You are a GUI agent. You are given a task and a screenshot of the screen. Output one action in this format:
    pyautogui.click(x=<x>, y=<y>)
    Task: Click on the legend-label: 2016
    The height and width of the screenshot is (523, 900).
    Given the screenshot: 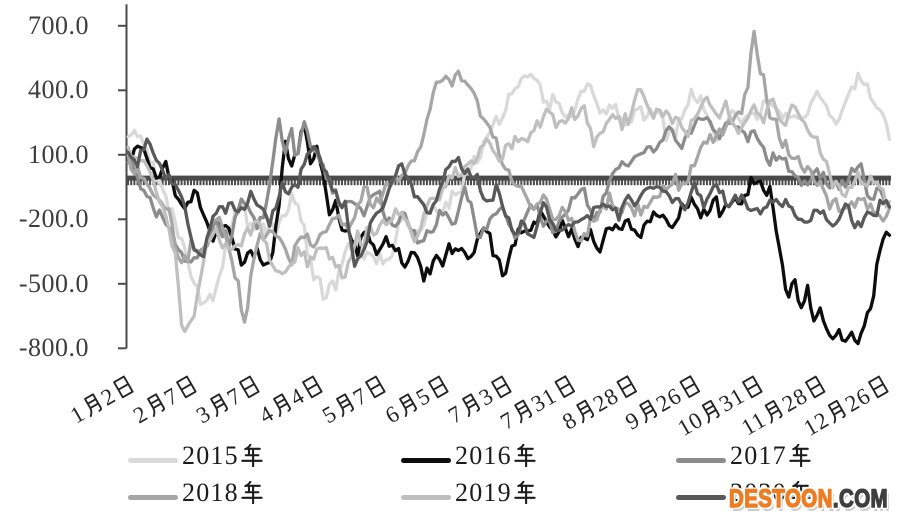 What is the action you would take?
    pyautogui.click(x=496, y=457)
    